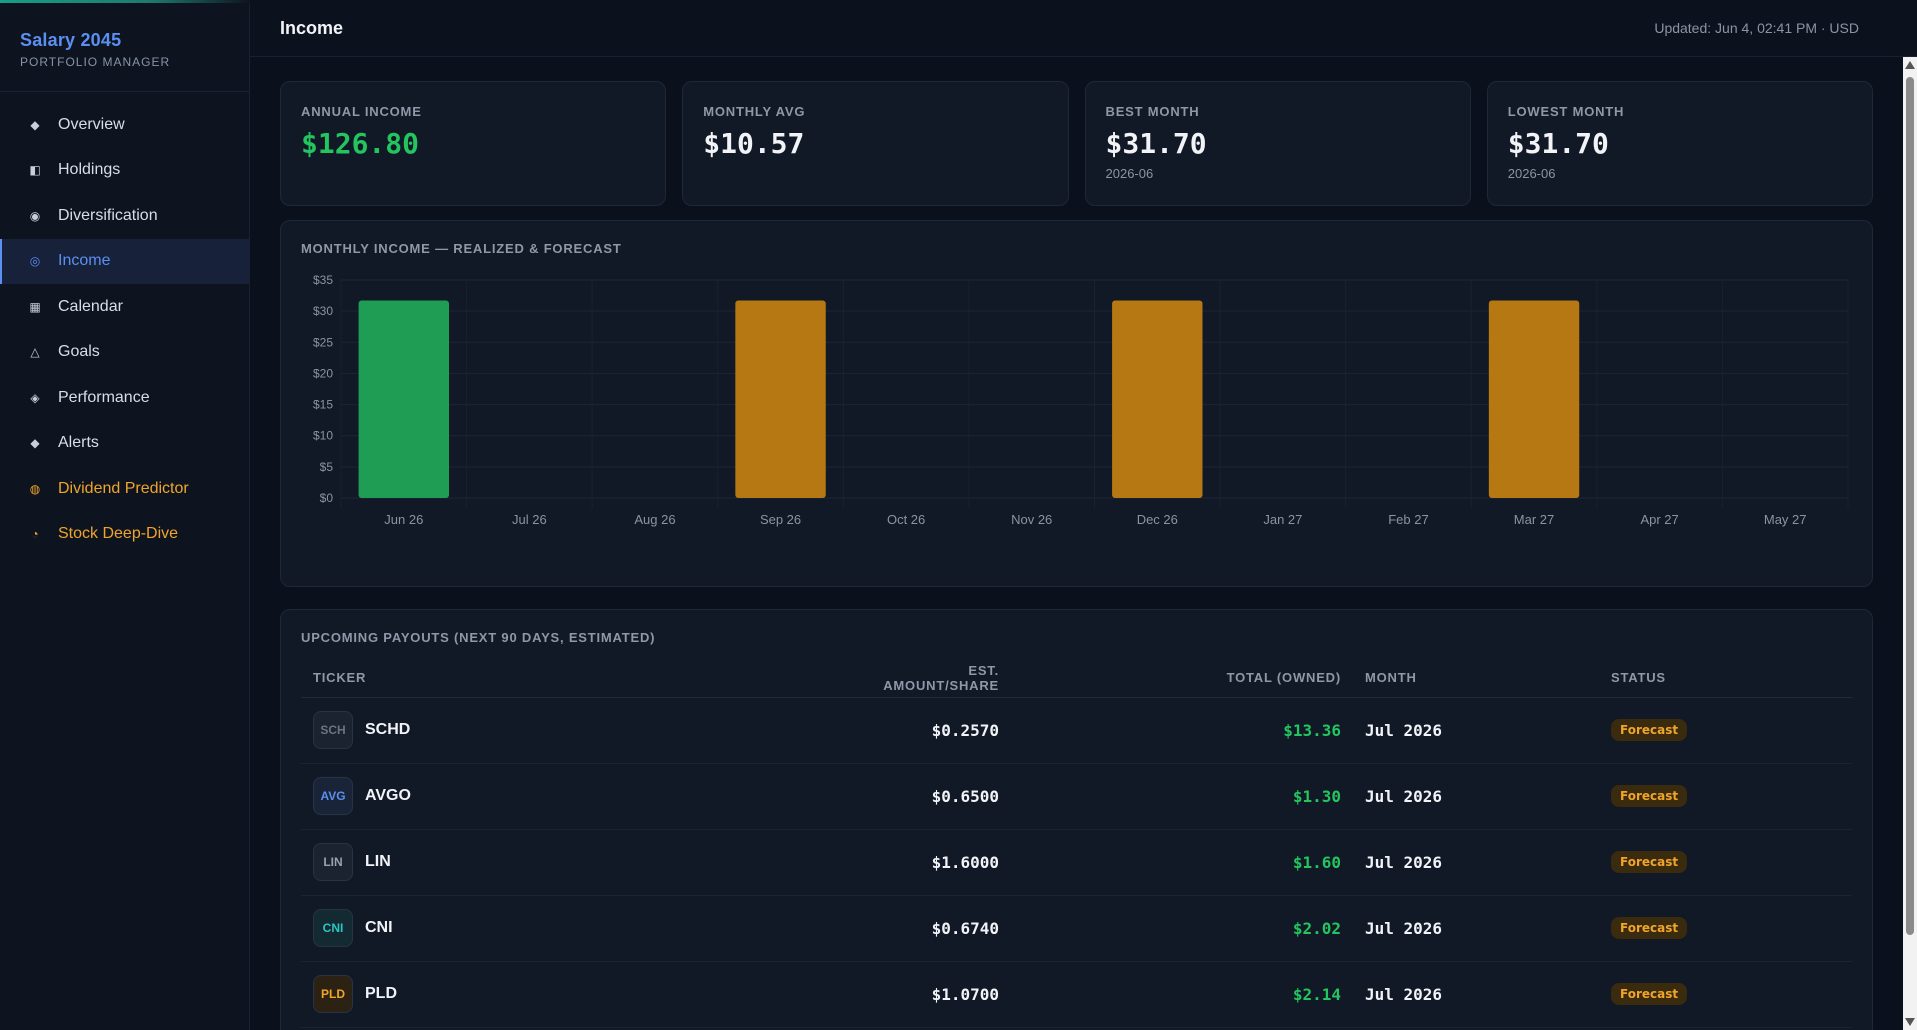 The image size is (1917, 1030). Describe the element at coordinates (1282, 519) in the screenshot. I see `chart-x-tick-label: Jan 27` at that location.